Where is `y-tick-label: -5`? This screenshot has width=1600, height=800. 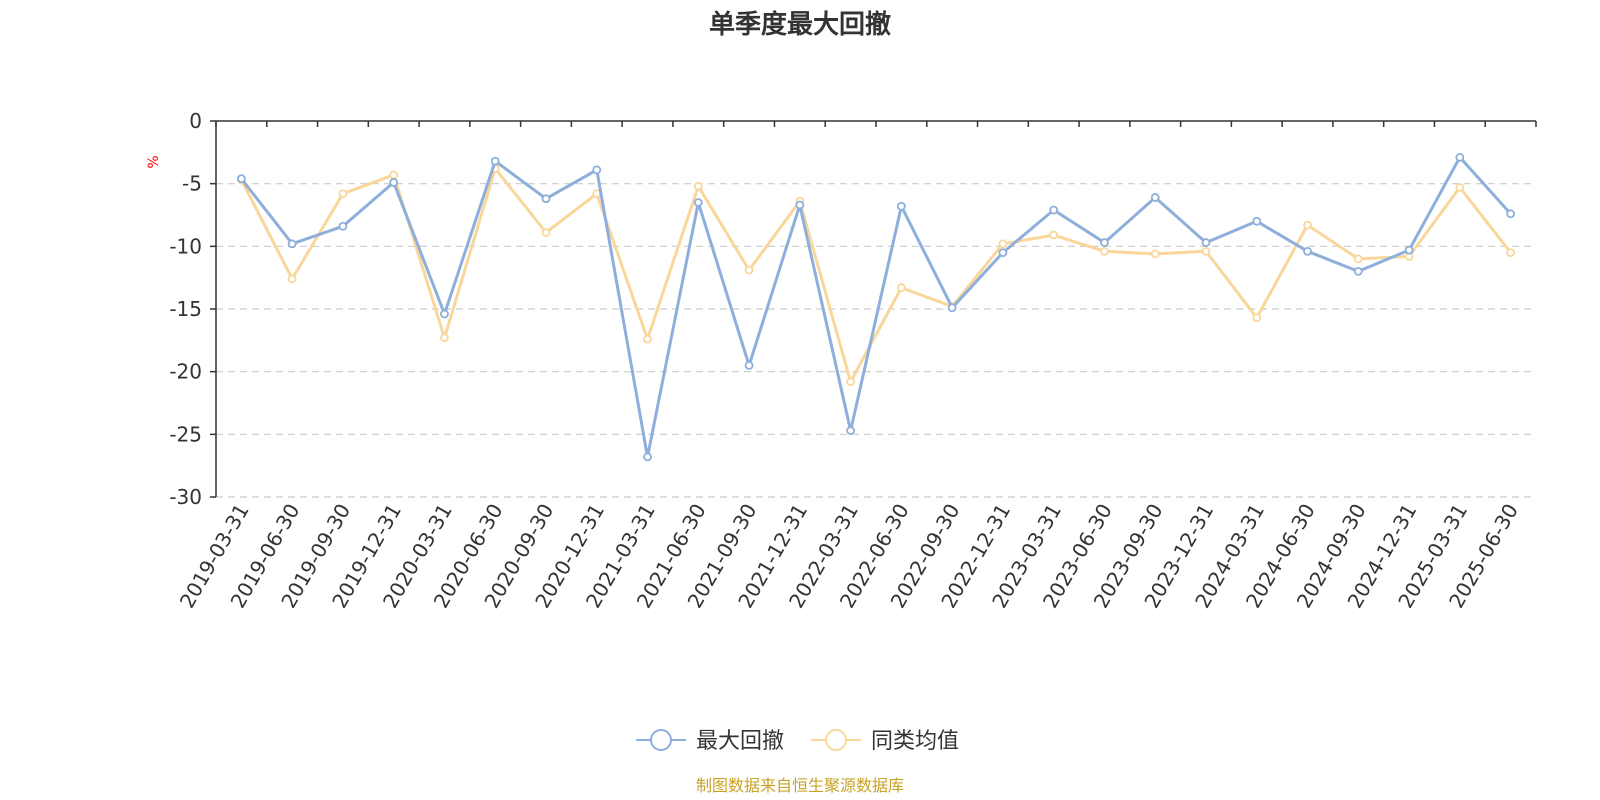 y-tick-label: -5 is located at coordinates (192, 184).